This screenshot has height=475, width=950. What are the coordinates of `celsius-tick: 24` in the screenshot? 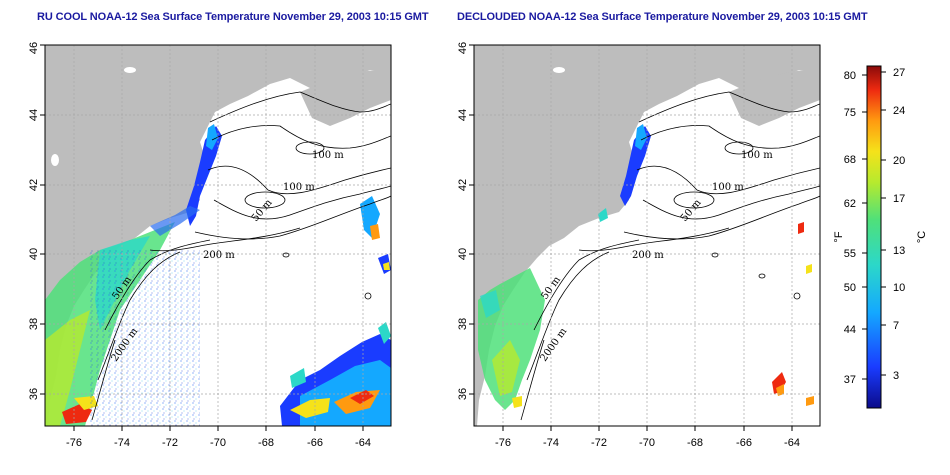 It's located at (899, 111).